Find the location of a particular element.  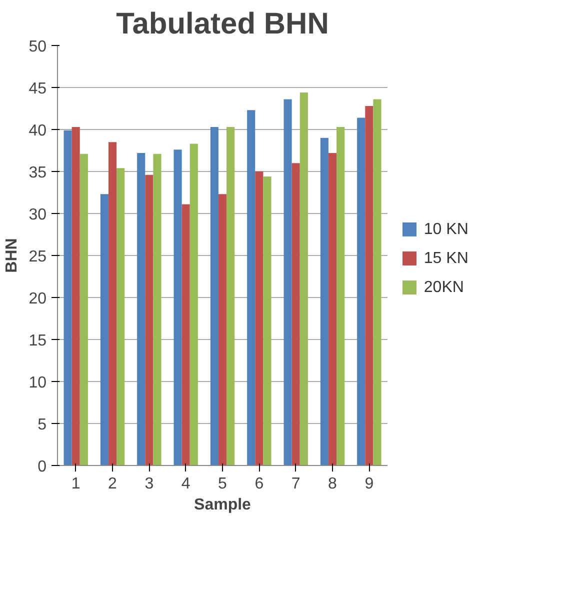

x-tick-label: 3 is located at coordinates (149, 484).